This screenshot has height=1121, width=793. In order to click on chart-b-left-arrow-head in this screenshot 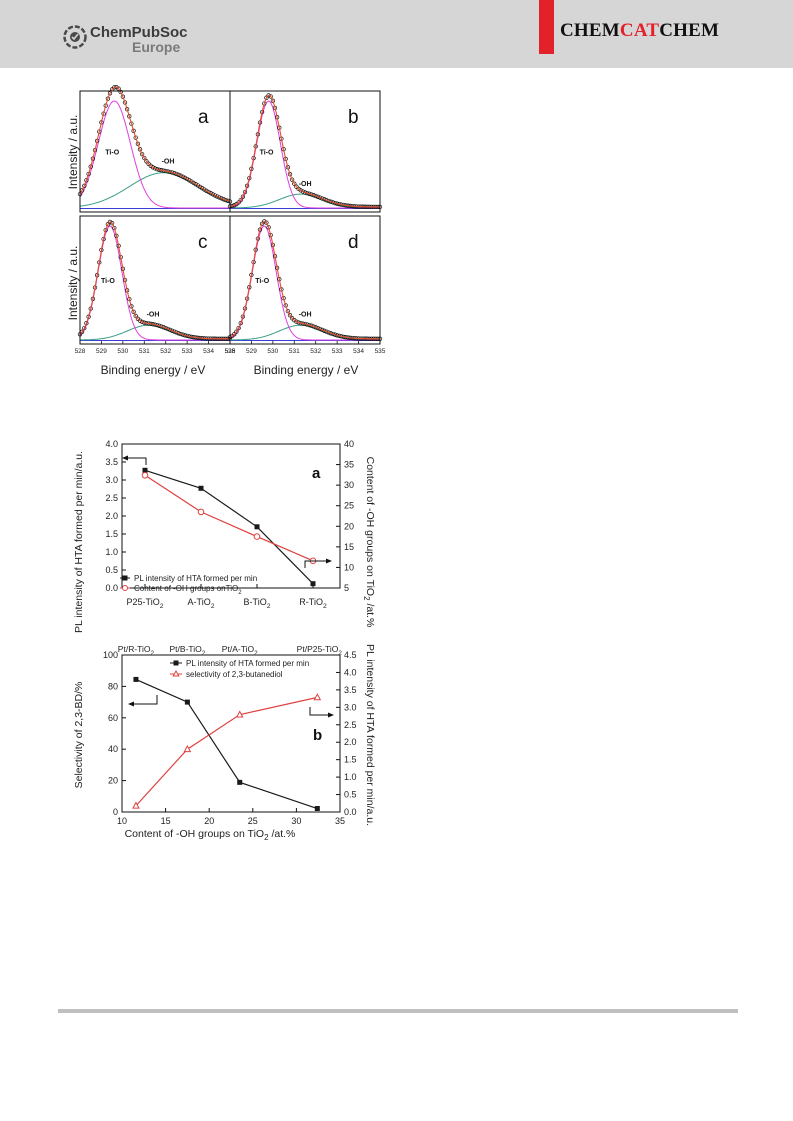, I will do `click(131, 704)`.